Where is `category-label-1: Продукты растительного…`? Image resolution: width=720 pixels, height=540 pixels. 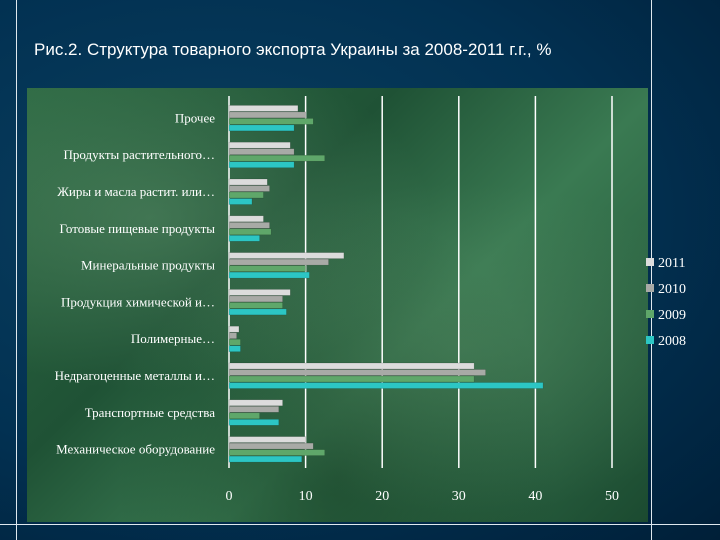 category-label-1: Продукты растительного… is located at coordinates (139, 154).